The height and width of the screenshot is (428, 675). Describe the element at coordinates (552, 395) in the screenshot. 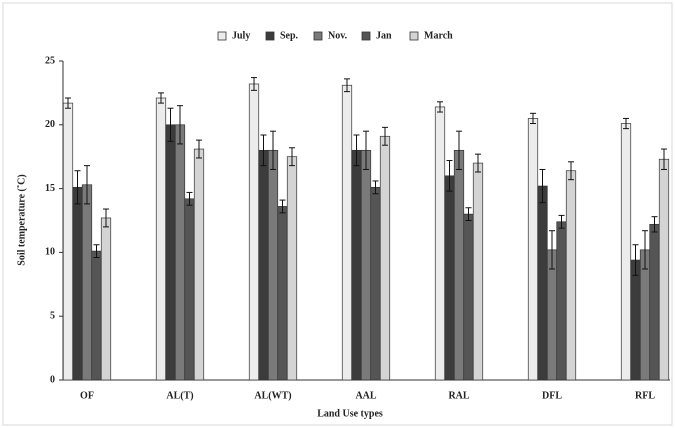

I see `x-tick-label: DFL` at that location.